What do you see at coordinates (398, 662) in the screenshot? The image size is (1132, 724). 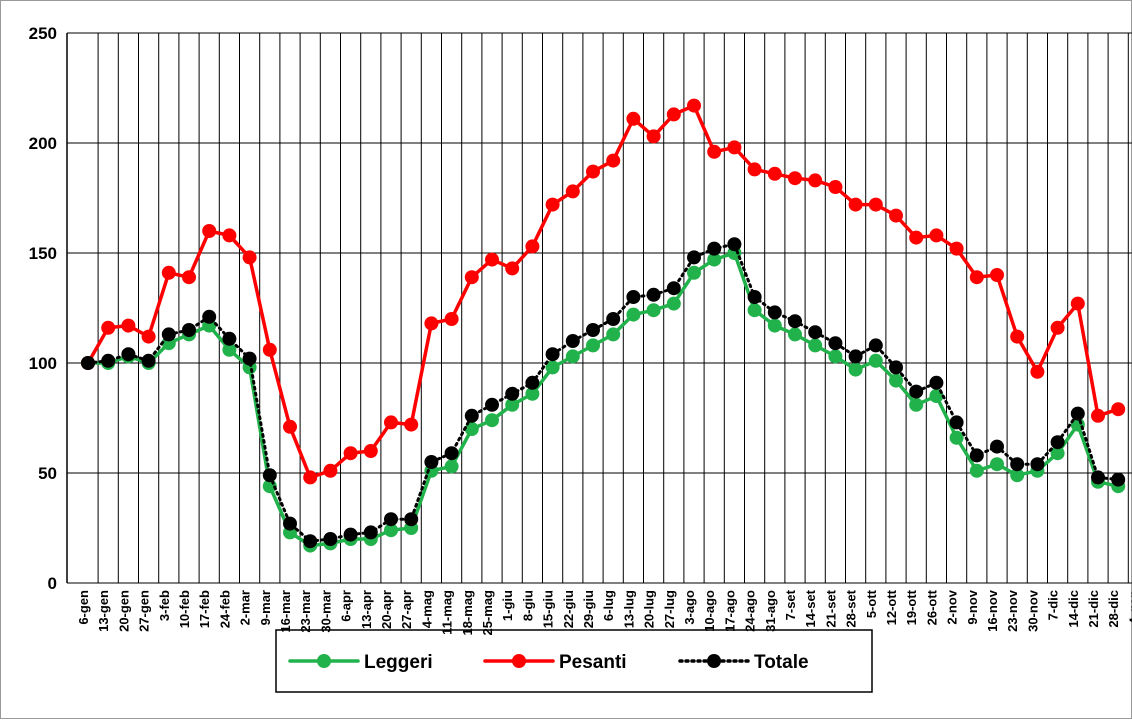 I see `legend-label: Leggeri` at bounding box center [398, 662].